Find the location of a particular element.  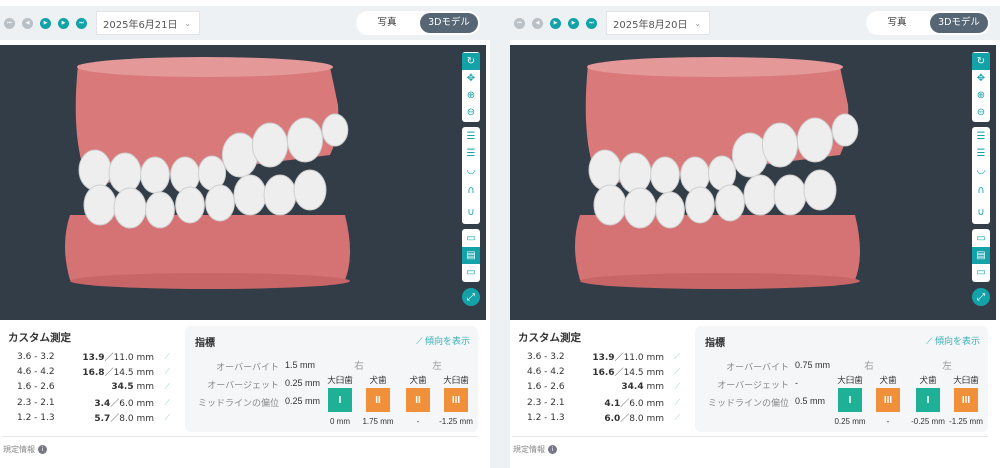

class-badge: III is located at coordinates (888, 400).